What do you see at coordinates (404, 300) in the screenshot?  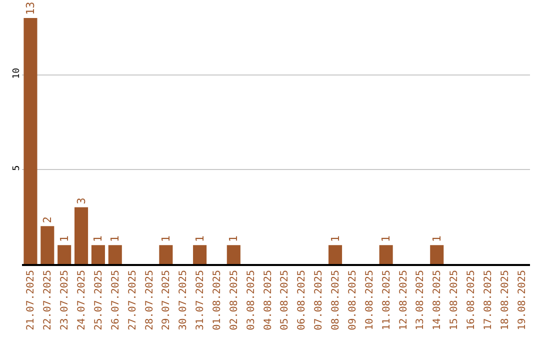 I see `x-tick-label: 12.08.2025` at bounding box center [404, 300].